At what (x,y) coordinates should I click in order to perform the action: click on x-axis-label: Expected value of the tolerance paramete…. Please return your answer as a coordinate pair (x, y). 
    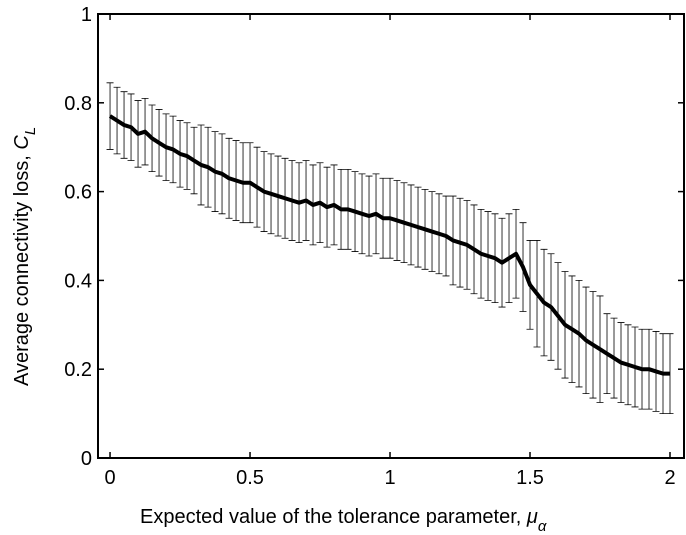
    Looking at the image, I should click on (343, 520).